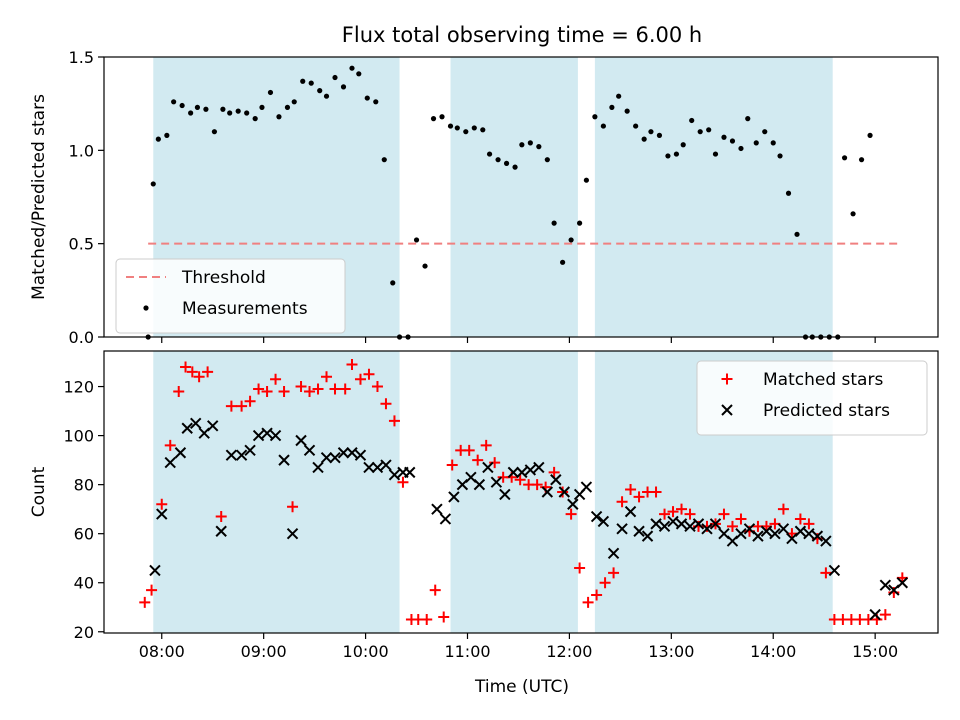 The height and width of the screenshot is (720, 960). Describe the element at coordinates (823, 380) in the screenshot. I see `legend-label: Matched stars` at that location.